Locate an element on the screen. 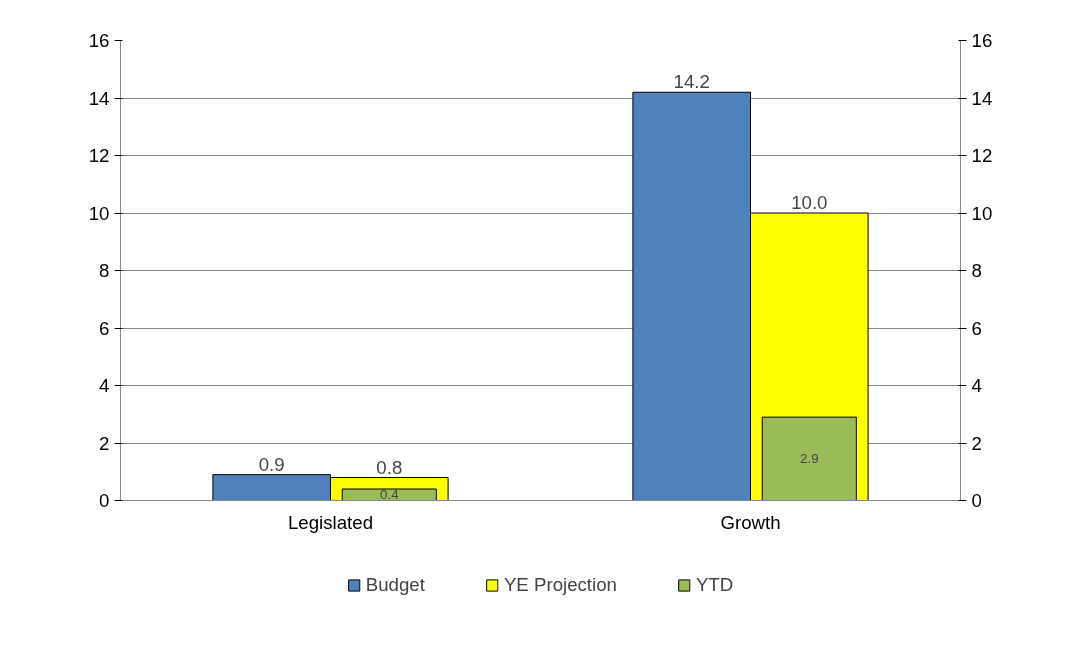  data-label: 14.2 is located at coordinates (691, 82).